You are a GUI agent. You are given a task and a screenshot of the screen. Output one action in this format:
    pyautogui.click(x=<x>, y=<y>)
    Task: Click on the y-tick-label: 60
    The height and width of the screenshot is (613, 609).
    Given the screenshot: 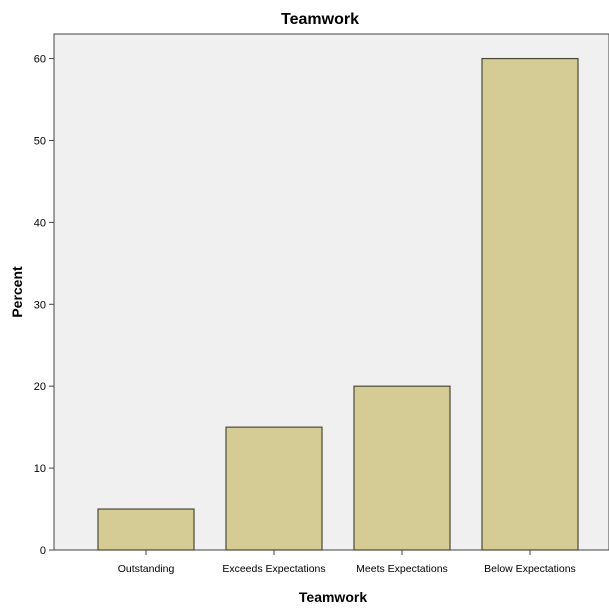 What is the action you would take?
    pyautogui.click(x=40, y=60)
    